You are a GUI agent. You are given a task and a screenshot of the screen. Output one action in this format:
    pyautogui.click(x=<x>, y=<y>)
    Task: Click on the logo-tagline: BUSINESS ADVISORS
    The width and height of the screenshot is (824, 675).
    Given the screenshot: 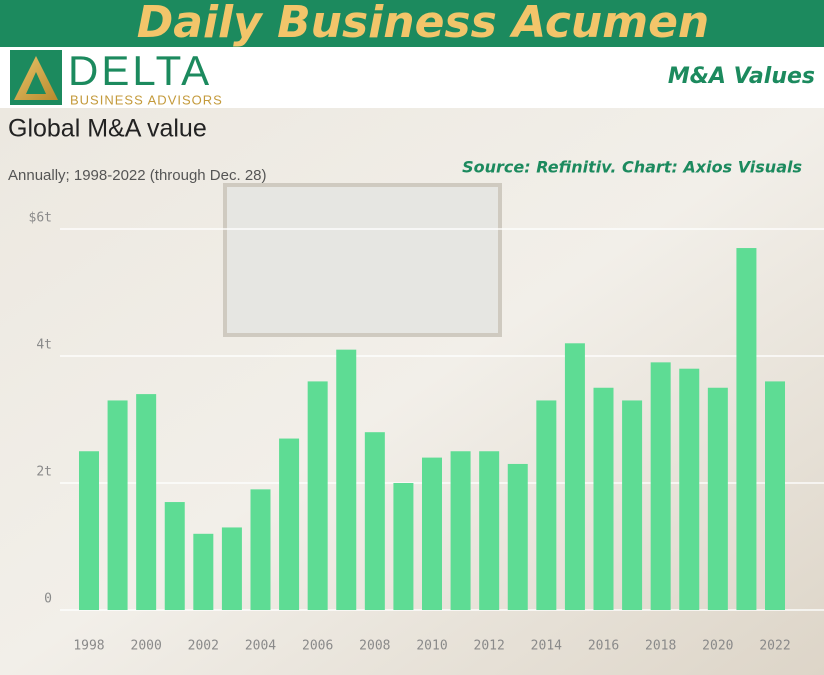 What is the action you would take?
    pyautogui.click(x=146, y=99)
    